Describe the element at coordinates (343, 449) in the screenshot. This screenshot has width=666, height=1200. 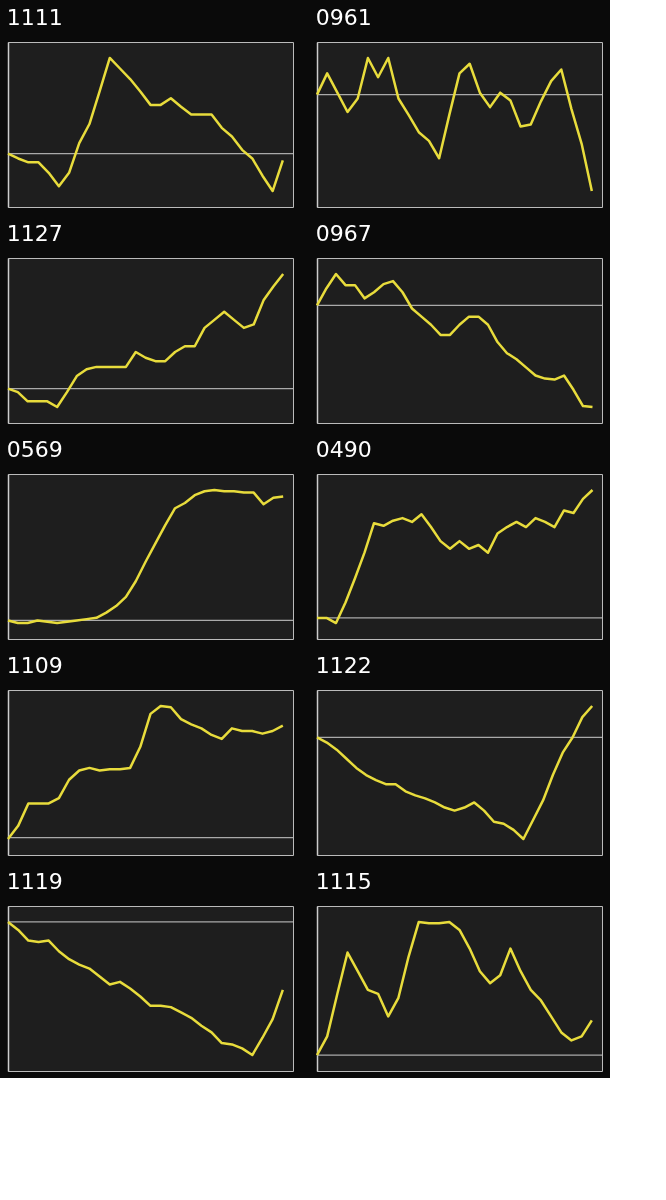
I see `chart-title: 0490` at that location.